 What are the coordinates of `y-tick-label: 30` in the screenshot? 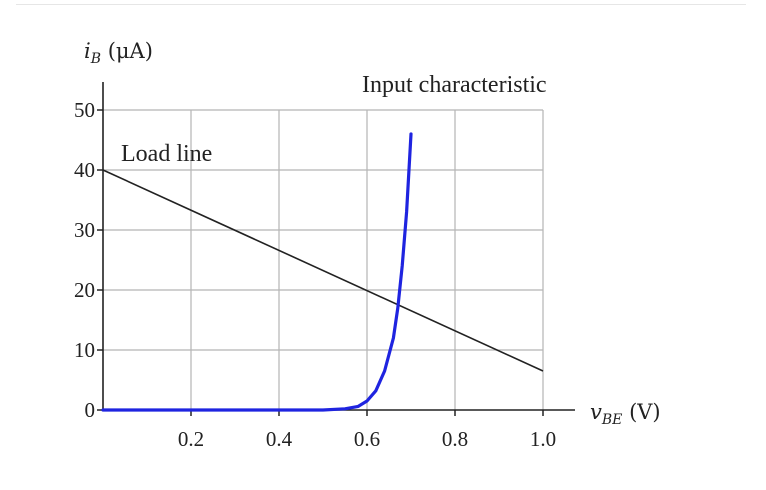 It's located at (84, 230).